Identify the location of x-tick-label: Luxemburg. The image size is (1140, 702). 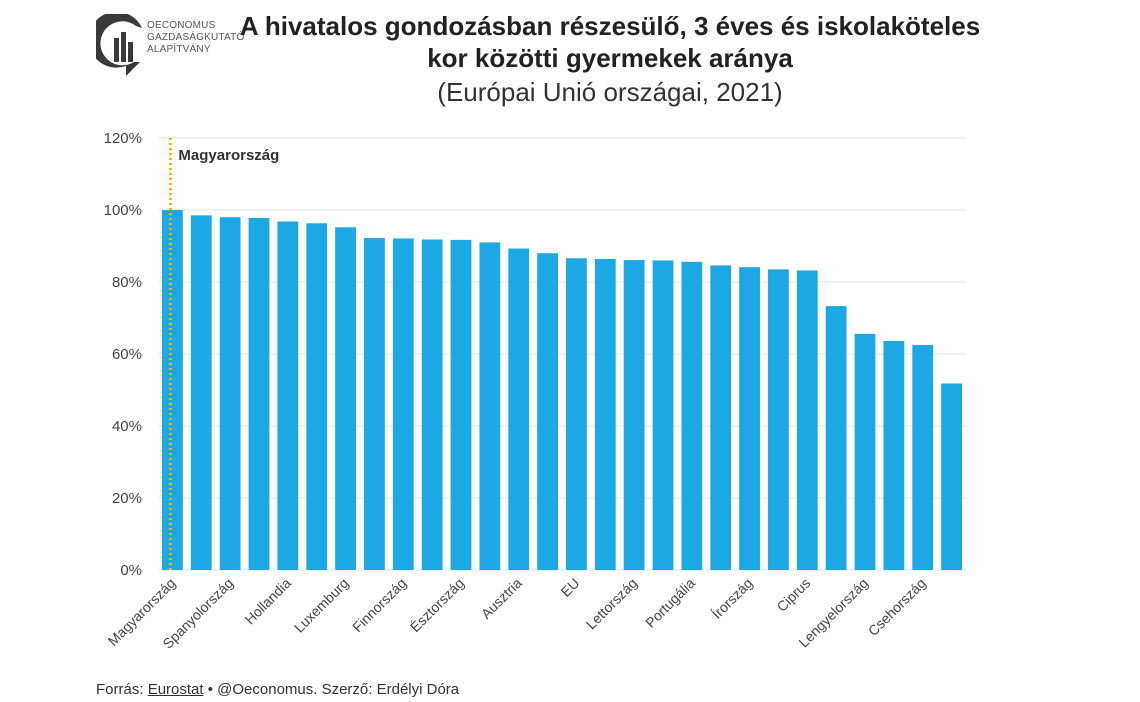
(321, 605).